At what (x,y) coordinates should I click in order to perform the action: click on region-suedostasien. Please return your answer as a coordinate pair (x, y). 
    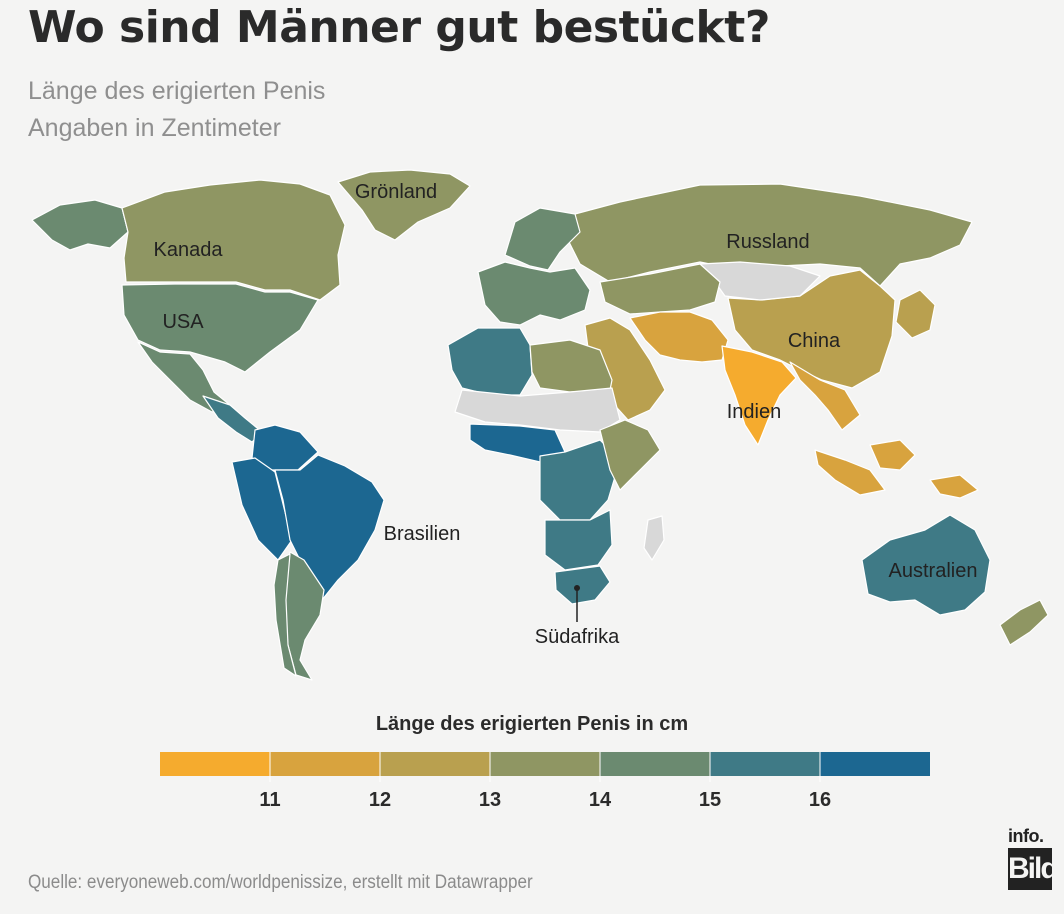
    Looking at the image, I should click on (825, 396).